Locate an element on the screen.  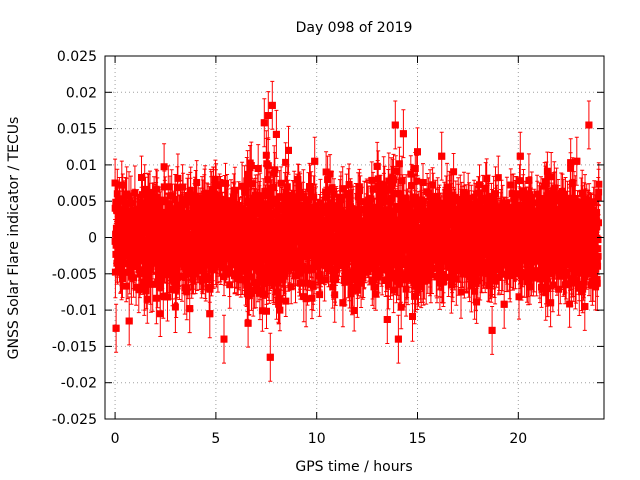
y-tick-label: 0.015 is located at coordinates (77, 130).